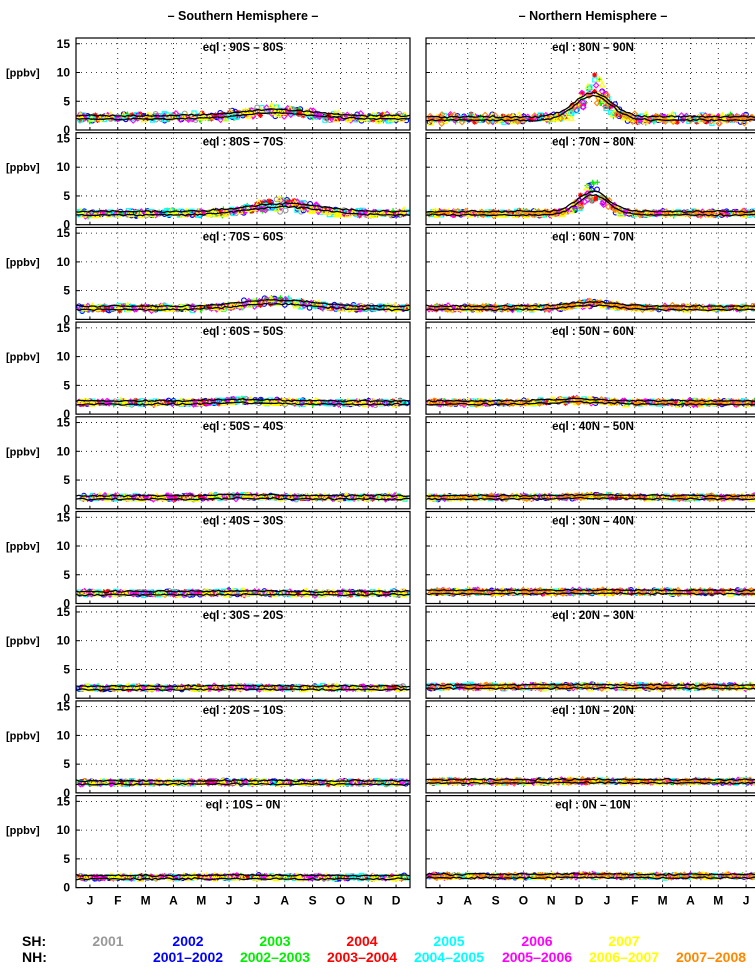 The width and height of the screenshot is (755, 968). Describe the element at coordinates (590, 273) in the screenshot. I see `panel-r2-c1: eql : 60N – 70N` at that location.